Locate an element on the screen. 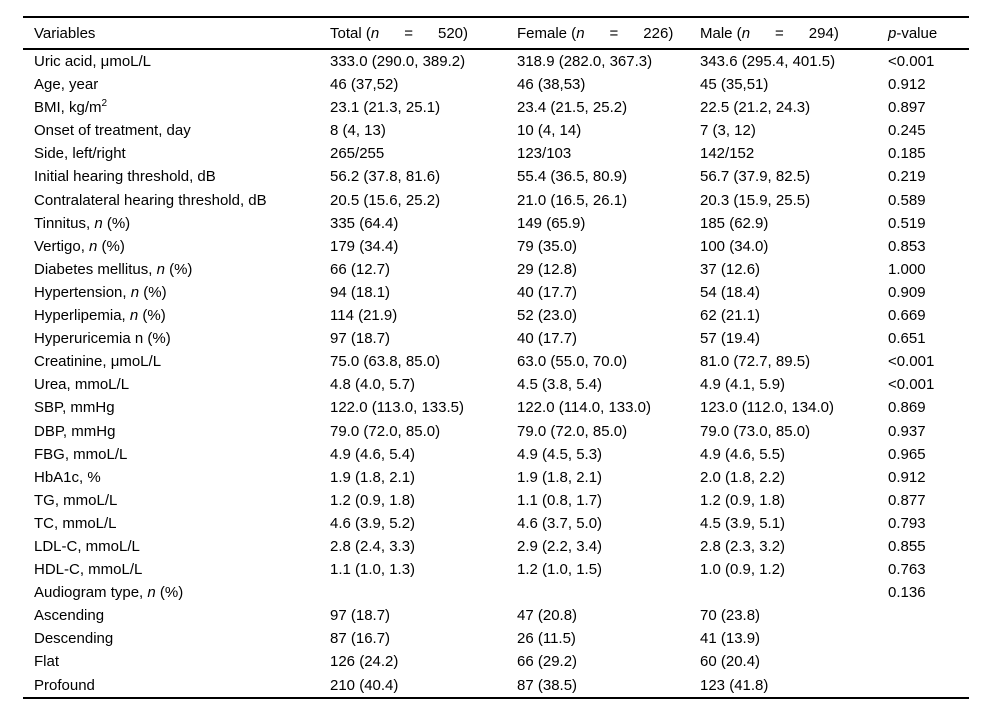 The image size is (1000, 714). cell-pvalue: 0.219 is located at coordinates (907, 177).